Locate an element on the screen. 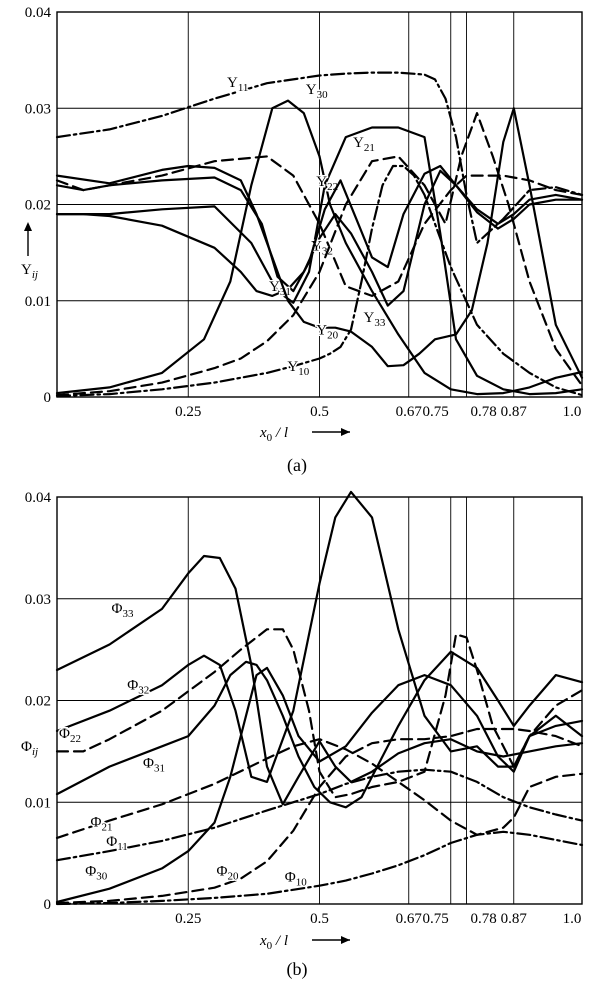 Image resolution: width=595 pixels, height=1000 pixels. series-y33-label: Y33 is located at coordinates (375, 319).